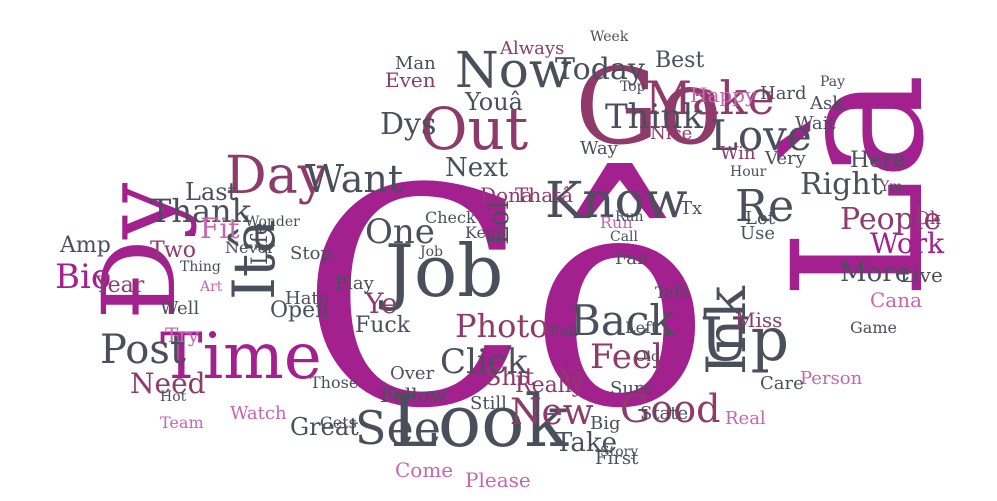  Describe the element at coordinates (632, 388) in the screenshot. I see `cloud-word: Sure` at that location.